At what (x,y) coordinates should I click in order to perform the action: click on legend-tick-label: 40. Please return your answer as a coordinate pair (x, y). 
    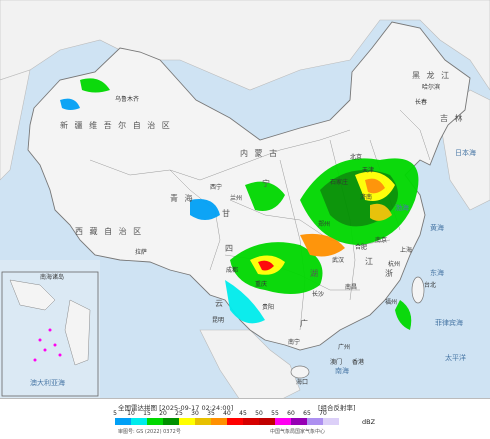
    Looking at the image, I should click on (227, 413).